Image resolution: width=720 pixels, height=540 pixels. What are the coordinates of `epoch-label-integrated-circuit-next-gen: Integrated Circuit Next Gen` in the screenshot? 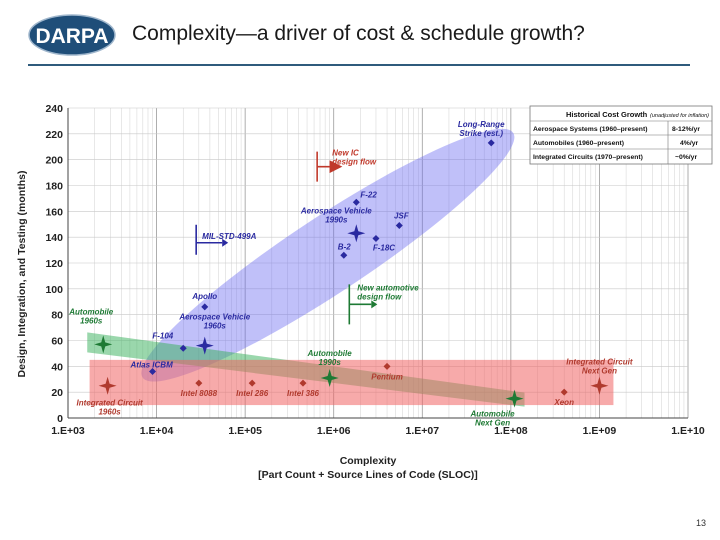 It's located at (599, 367).